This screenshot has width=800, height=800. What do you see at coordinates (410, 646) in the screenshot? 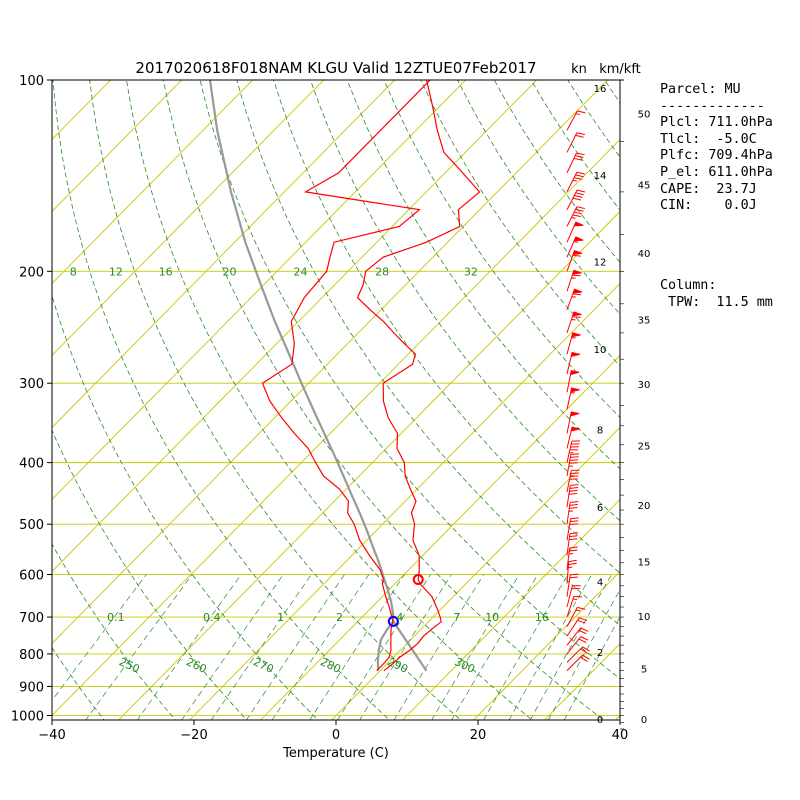
I see `parcel-dry-line` at bounding box center [410, 646].